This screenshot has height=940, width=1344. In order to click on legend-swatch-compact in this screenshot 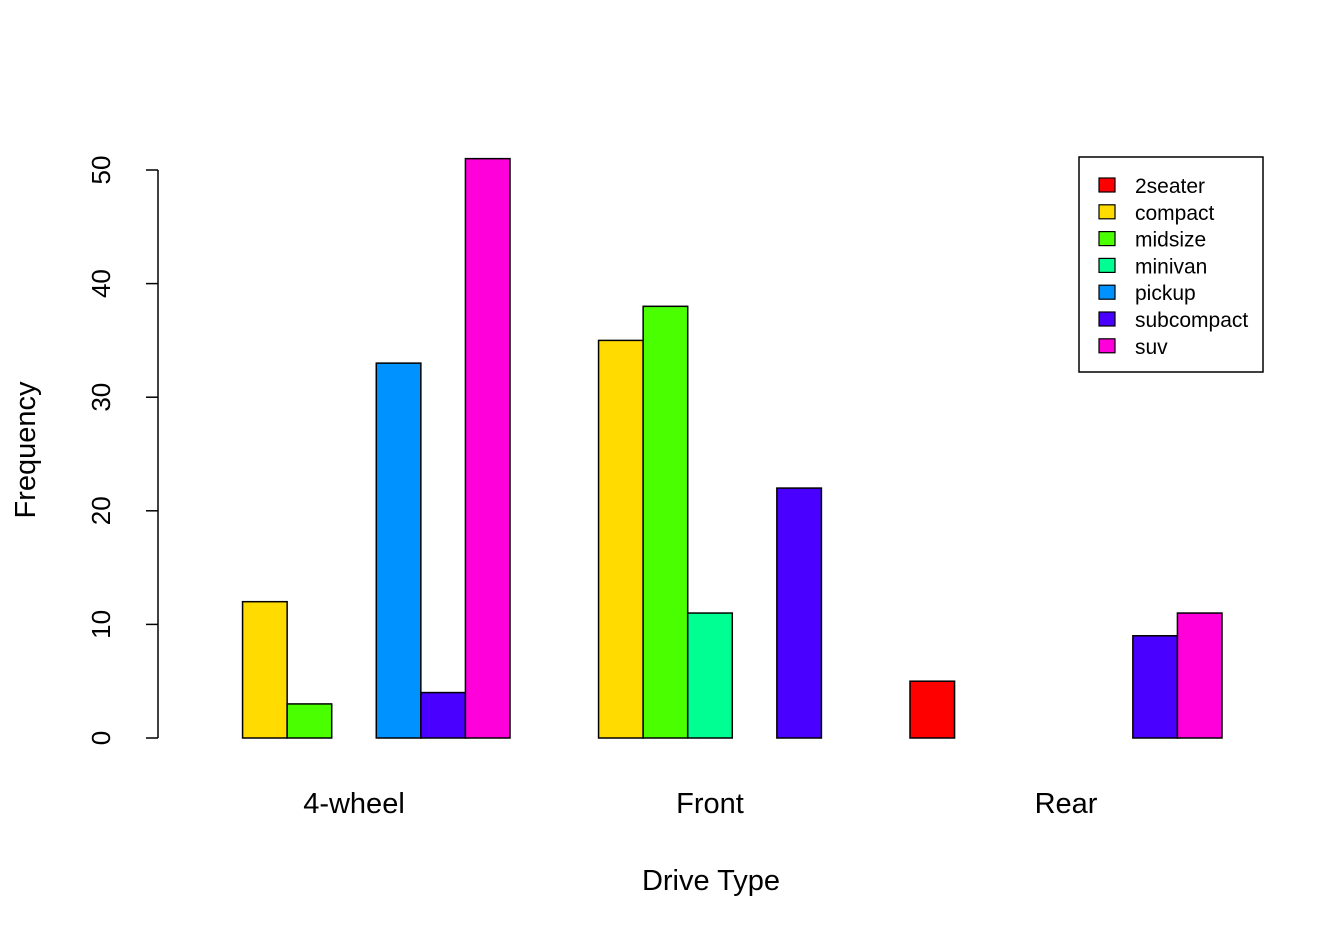, I will do `click(1107, 212)`.